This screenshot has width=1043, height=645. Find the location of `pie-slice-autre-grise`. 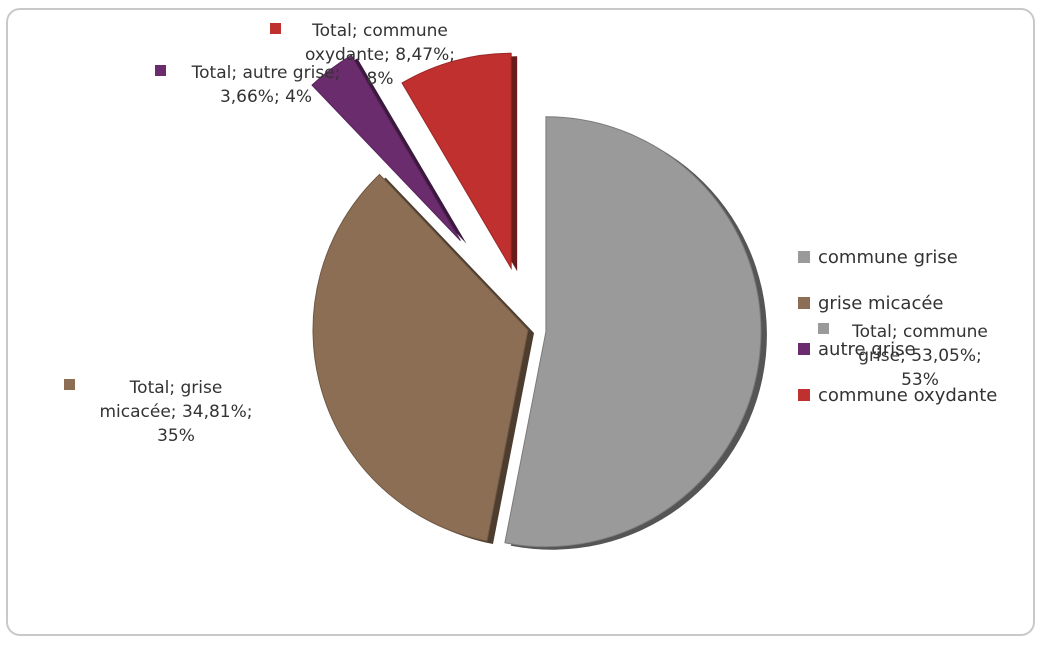

pie-slice-autre-grise is located at coordinates (386, 147).